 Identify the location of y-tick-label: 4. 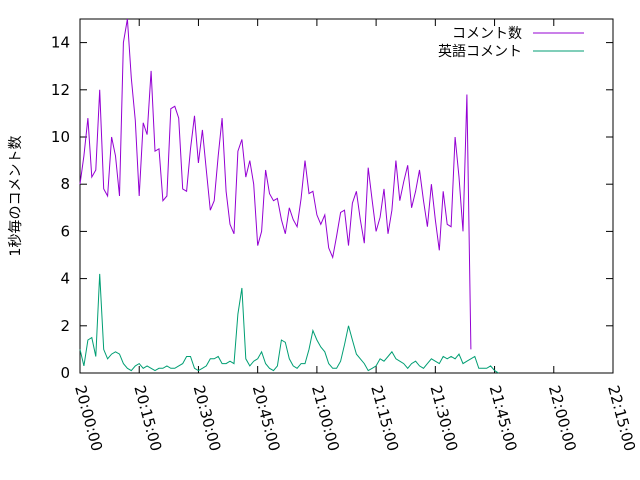
(65, 279).